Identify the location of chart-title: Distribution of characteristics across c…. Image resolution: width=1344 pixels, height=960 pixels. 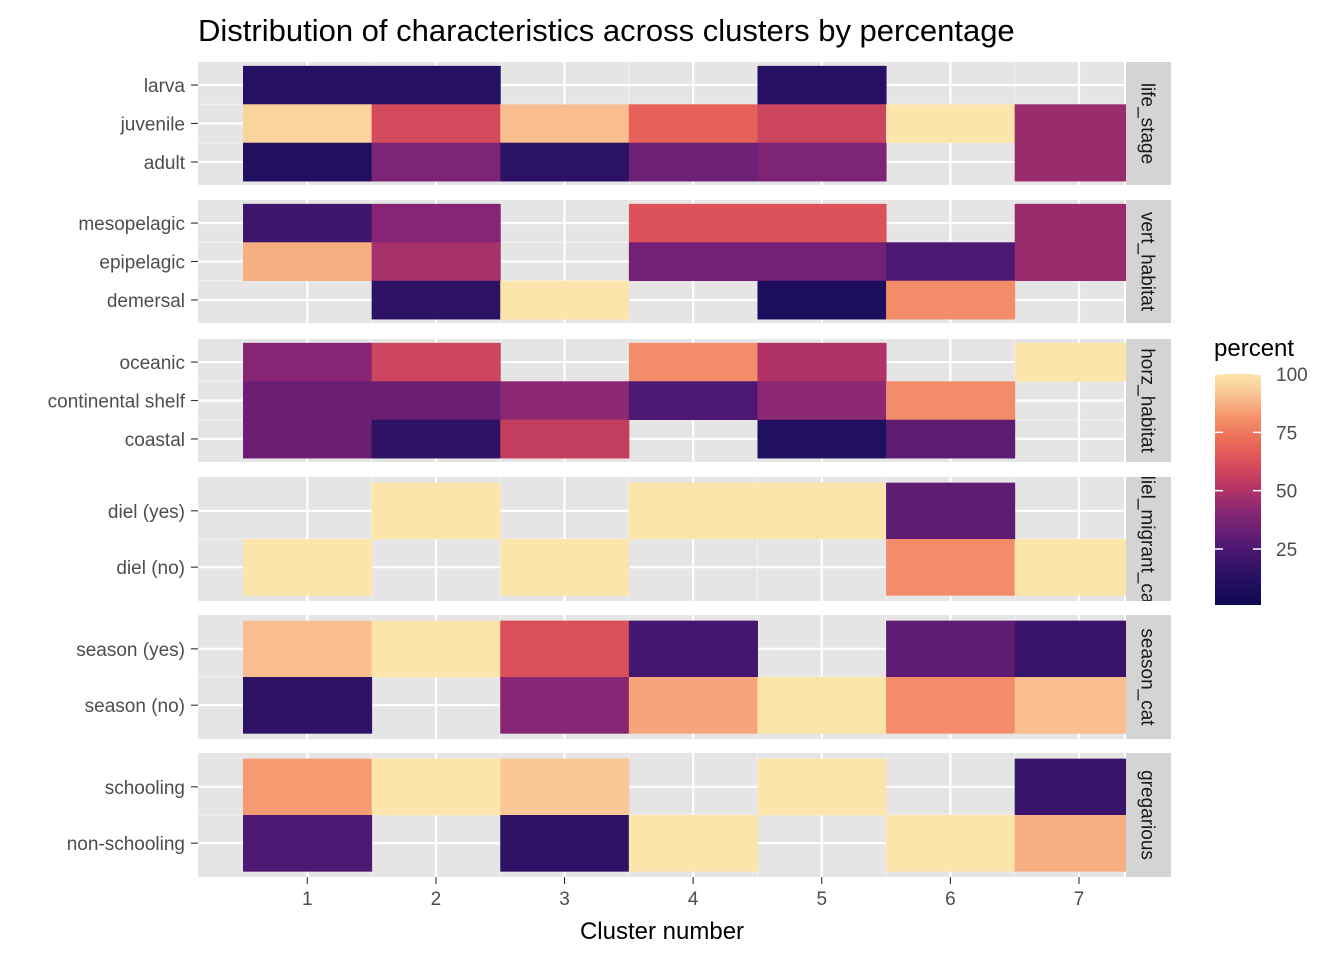
(606, 30).